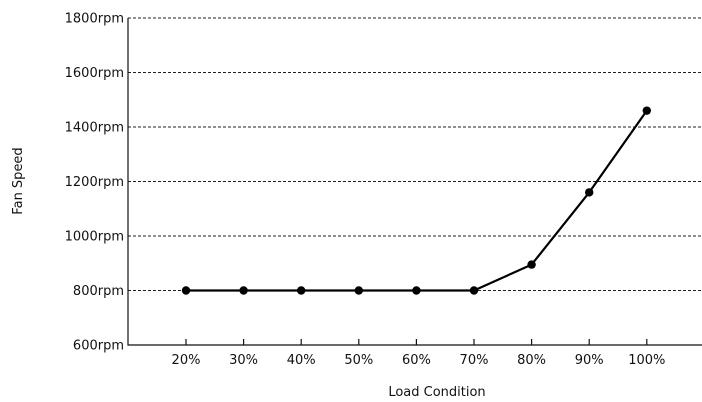  I want to click on x-tick-label: 60%, so click(416, 360).